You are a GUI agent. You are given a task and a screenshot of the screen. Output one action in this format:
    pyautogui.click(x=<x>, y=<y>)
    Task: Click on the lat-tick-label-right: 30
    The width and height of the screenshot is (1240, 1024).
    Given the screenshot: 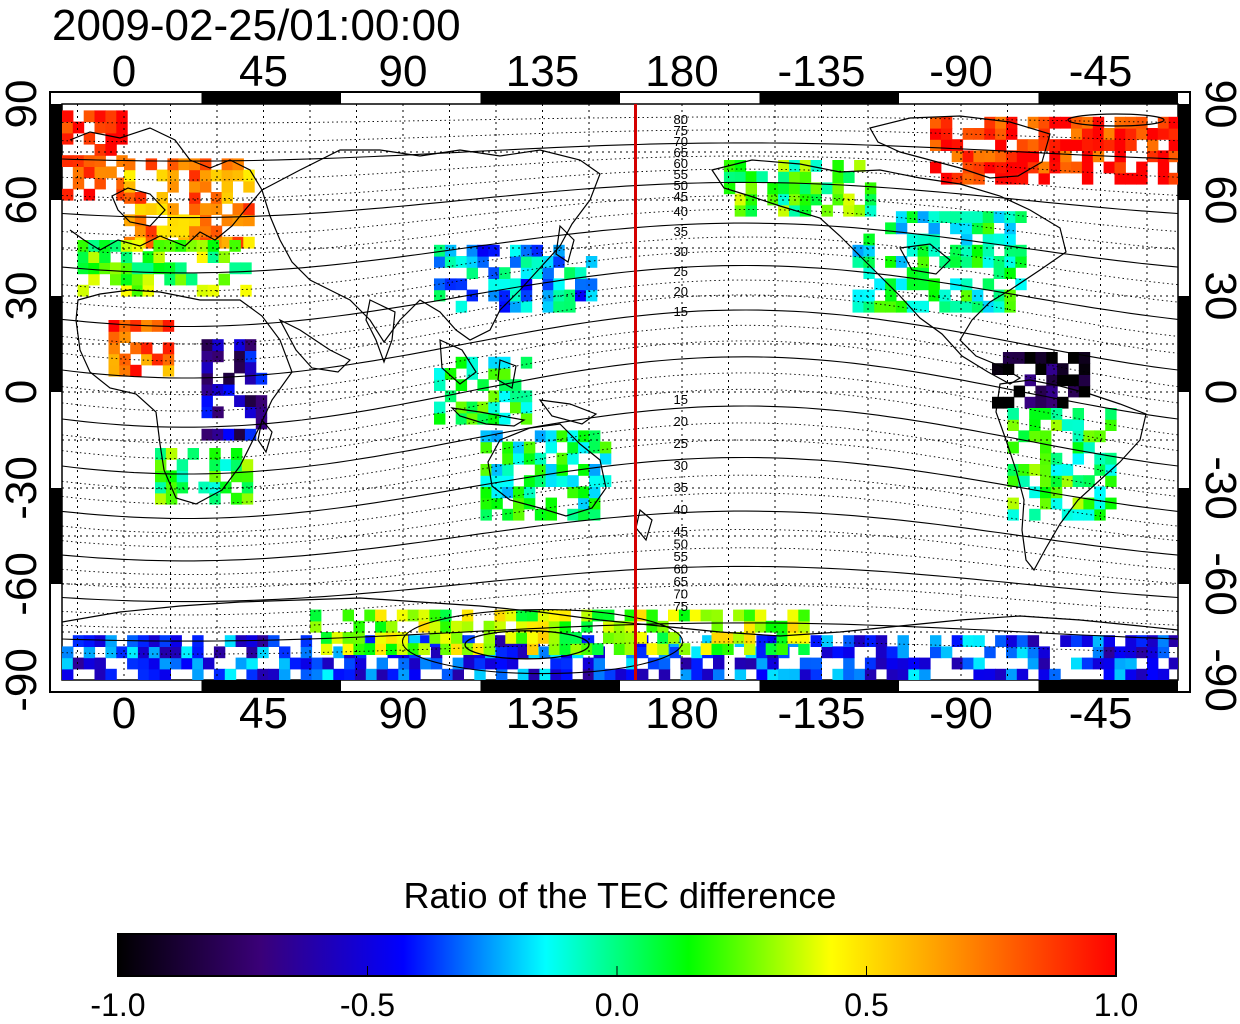 What is the action you would take?
    pyautogui.click(x=1218, y=296)
    